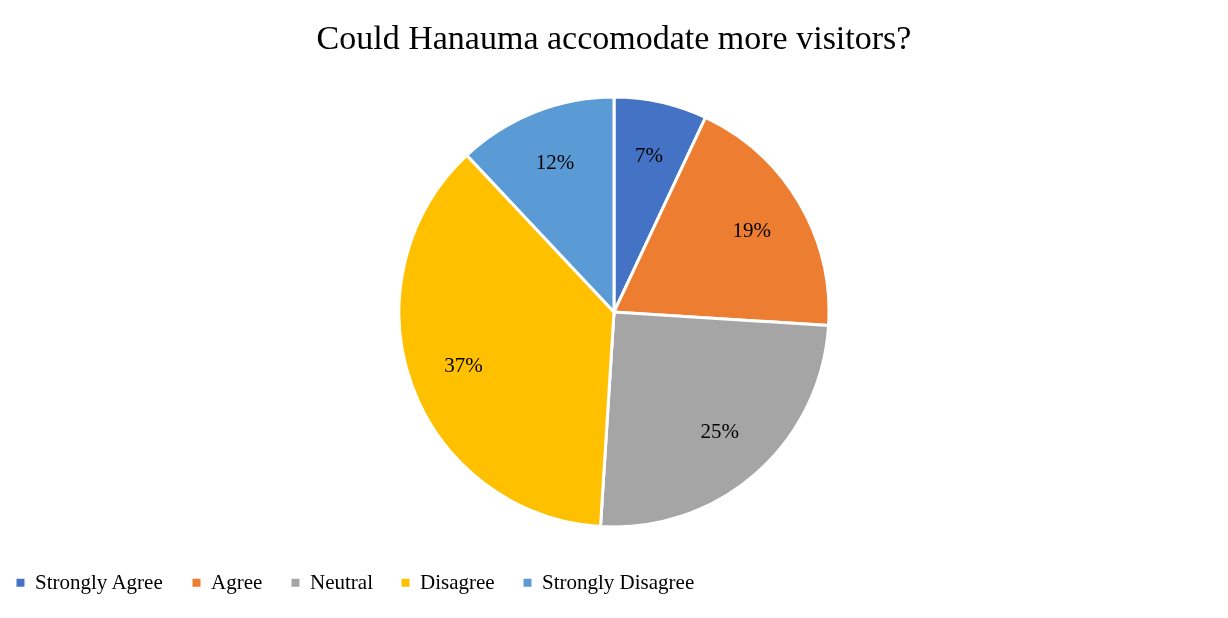 This screenshot has height=618, width=1228. What do you see at coordinates (99, 581) in the screenshot?
I see `legend-label: Strongly Agree` at bounding box center [99, 581].